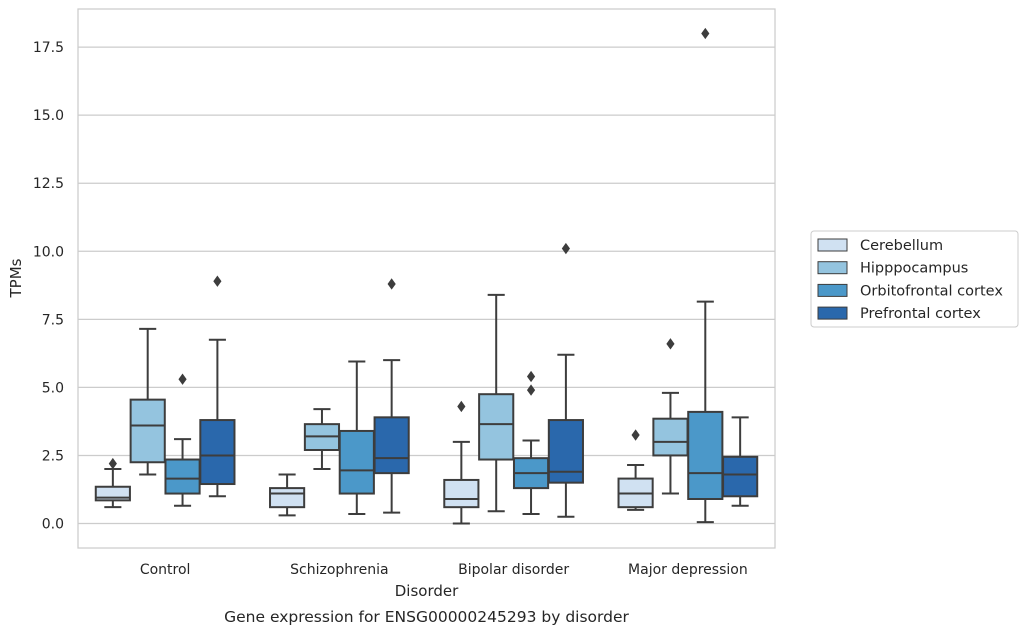 This screenshot has width=1027, height=634. I want to click on y-tick-label: 2.5, so click(53, 456).